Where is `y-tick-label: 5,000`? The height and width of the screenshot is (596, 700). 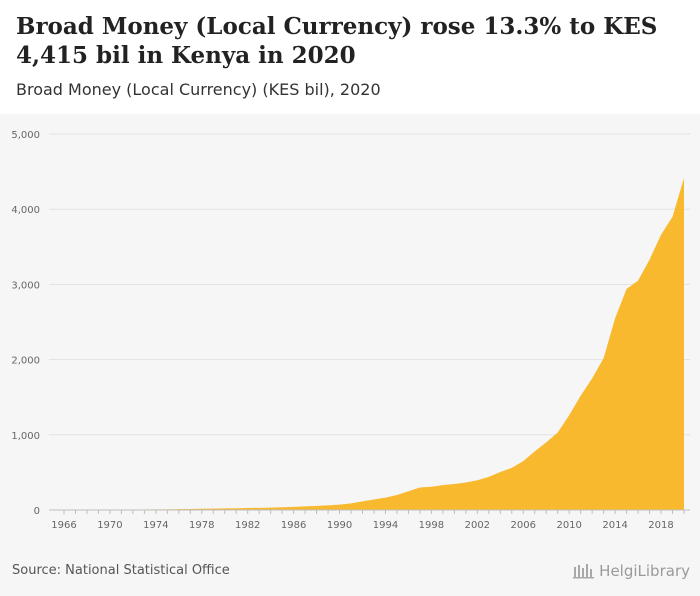
y-tick-label: 5,000 is located at coordinates (25, 135).